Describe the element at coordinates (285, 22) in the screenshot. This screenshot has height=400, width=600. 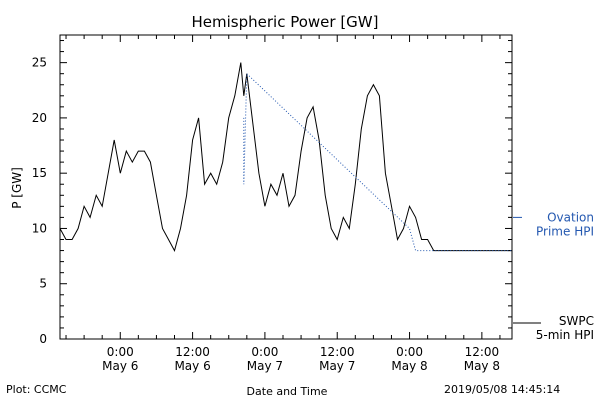
I see `chart-title: Hemispheric Power [GW]` at that location.